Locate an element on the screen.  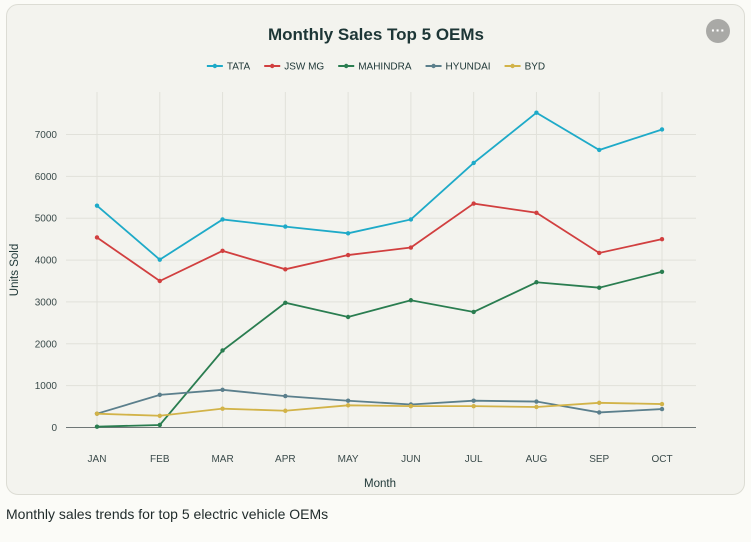
legend-marker-byd is located at coordinates (512, 66).